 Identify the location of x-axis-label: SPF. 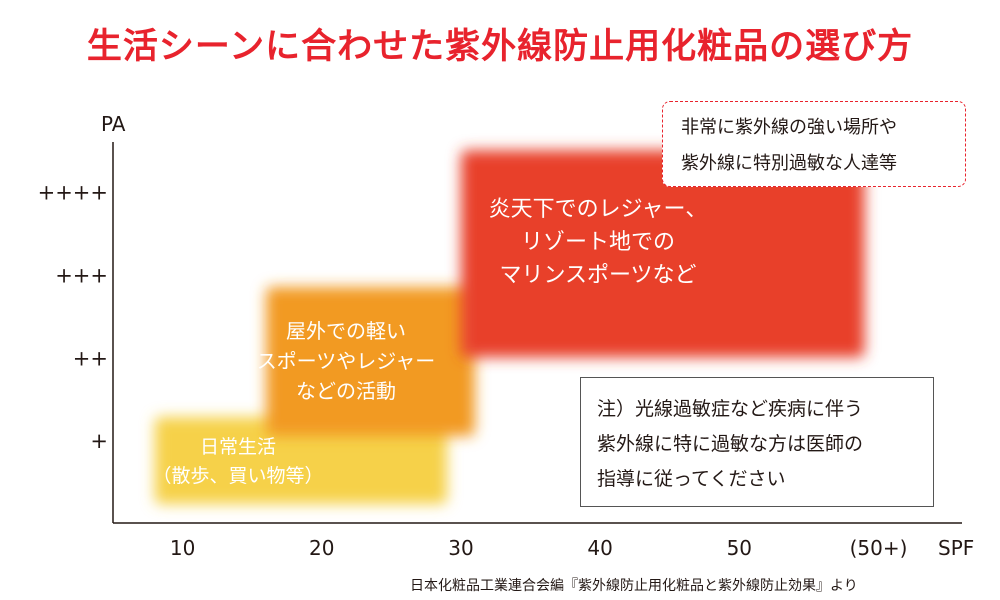
(956, 548).